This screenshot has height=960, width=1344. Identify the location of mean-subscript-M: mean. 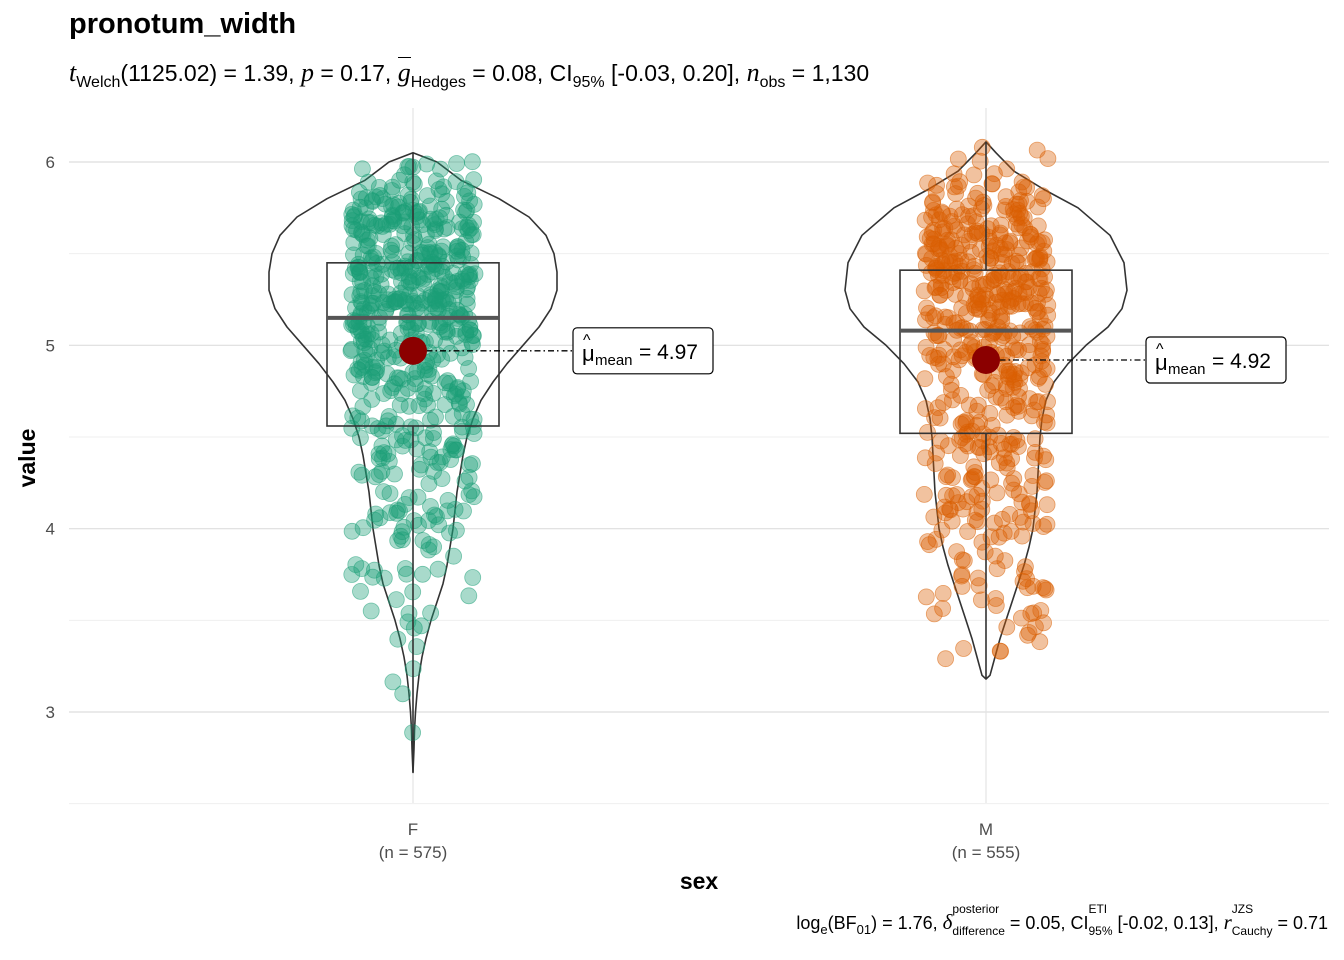
(1187, 369).